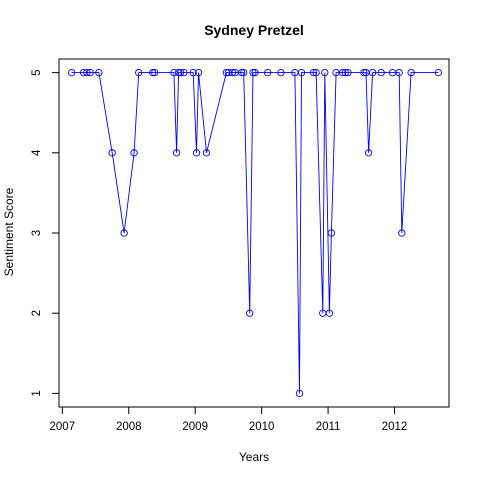  What do you see at coordinates (254, 30) in the screenshot?
I see `chart-title: Sydney Pretzel` at bounding box center [254, 30].